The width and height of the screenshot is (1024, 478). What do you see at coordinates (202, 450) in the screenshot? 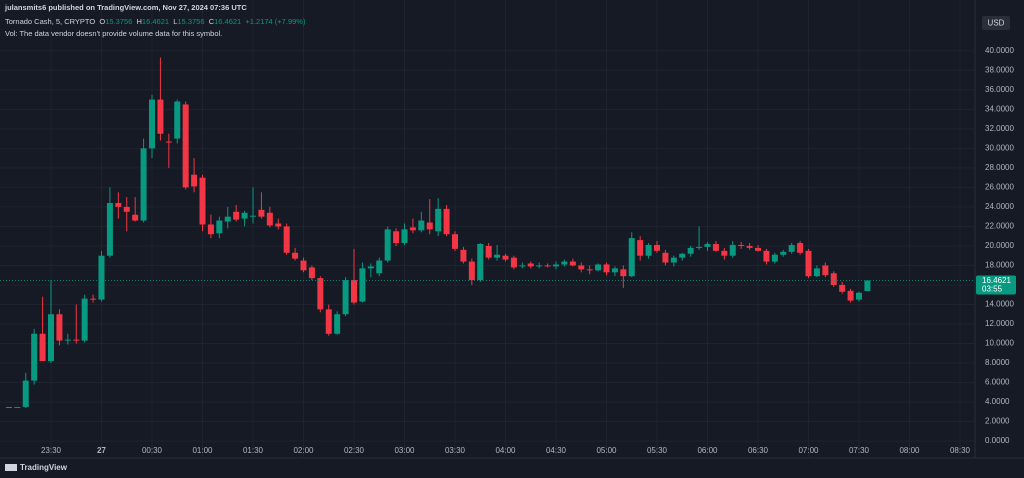
I see `x-tick-label: 01:00` at bounding box center [202, 450].